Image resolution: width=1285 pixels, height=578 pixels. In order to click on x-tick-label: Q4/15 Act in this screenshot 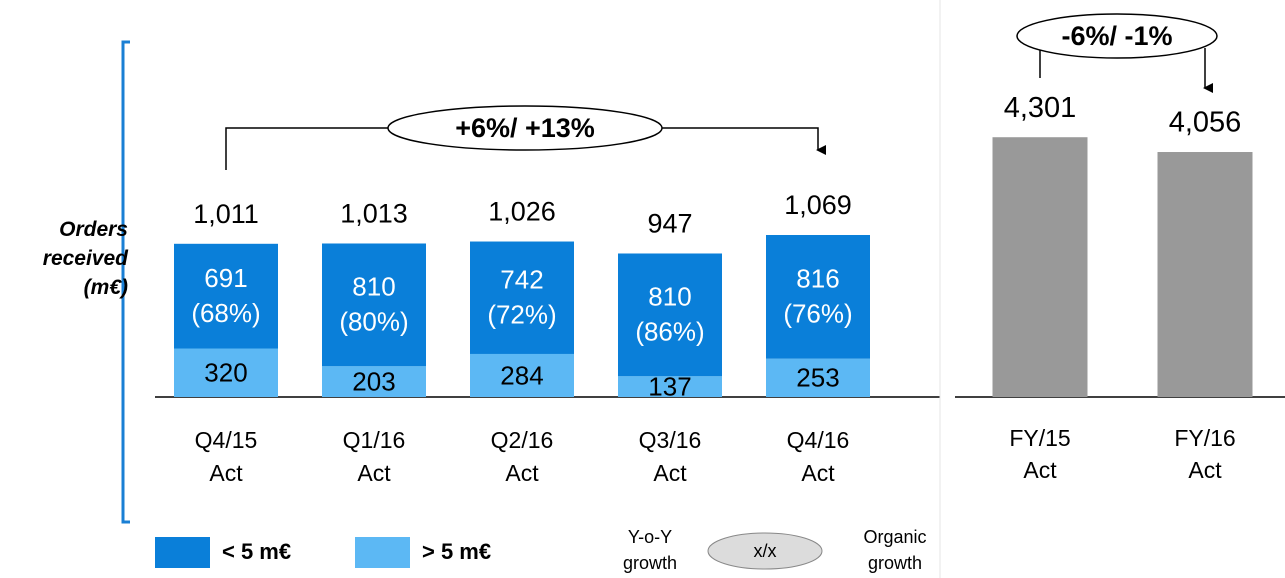, I will do `click(226, 456)`.